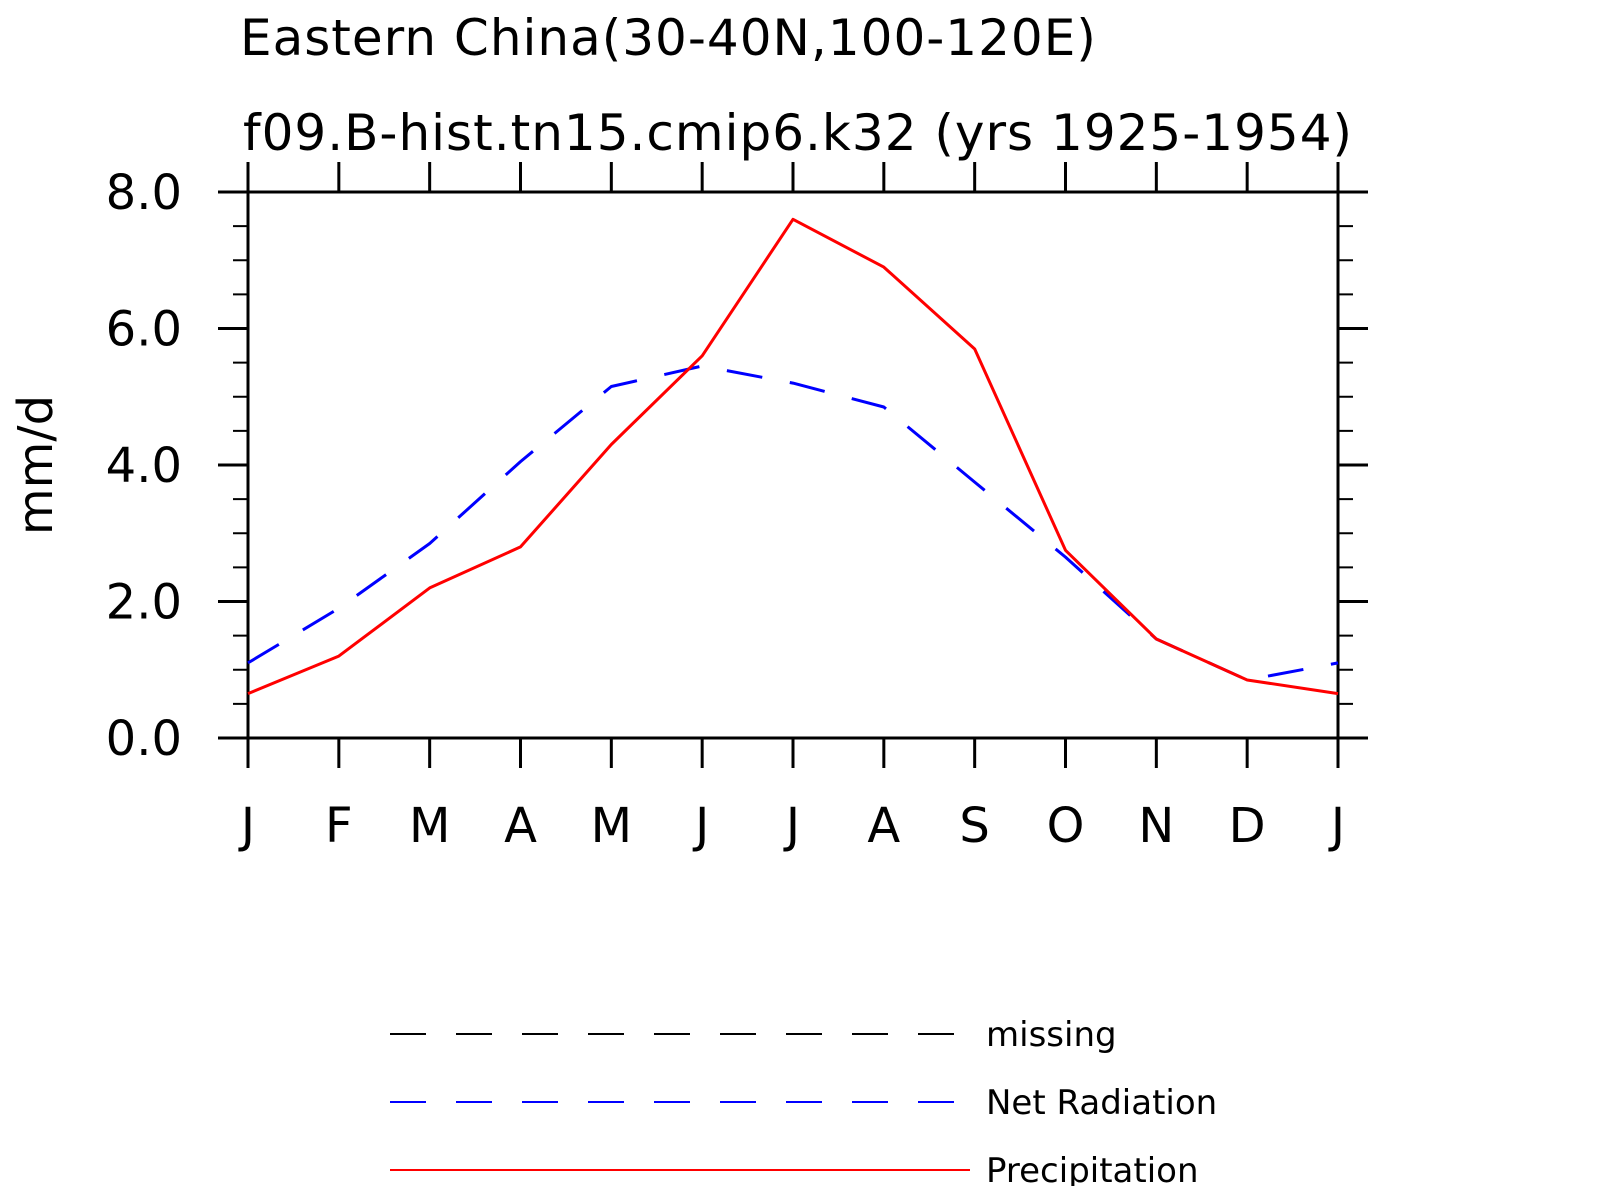 The width and height of the screenshot is (1620, 1186). Describe the element at coordinates (339, 826) in the screenshot. I see `x-tick-label: F` at that location.